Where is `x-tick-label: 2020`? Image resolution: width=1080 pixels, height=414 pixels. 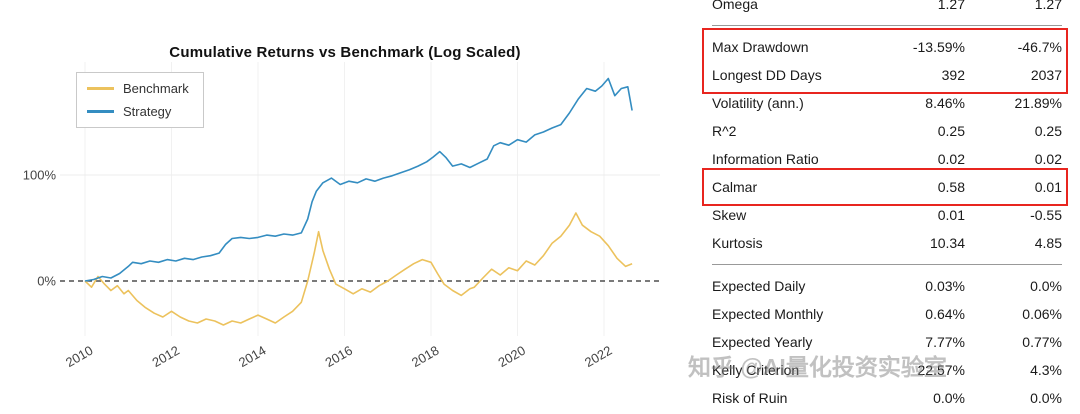
x-tick-label: 2020 is located at coordinates (511, 356).